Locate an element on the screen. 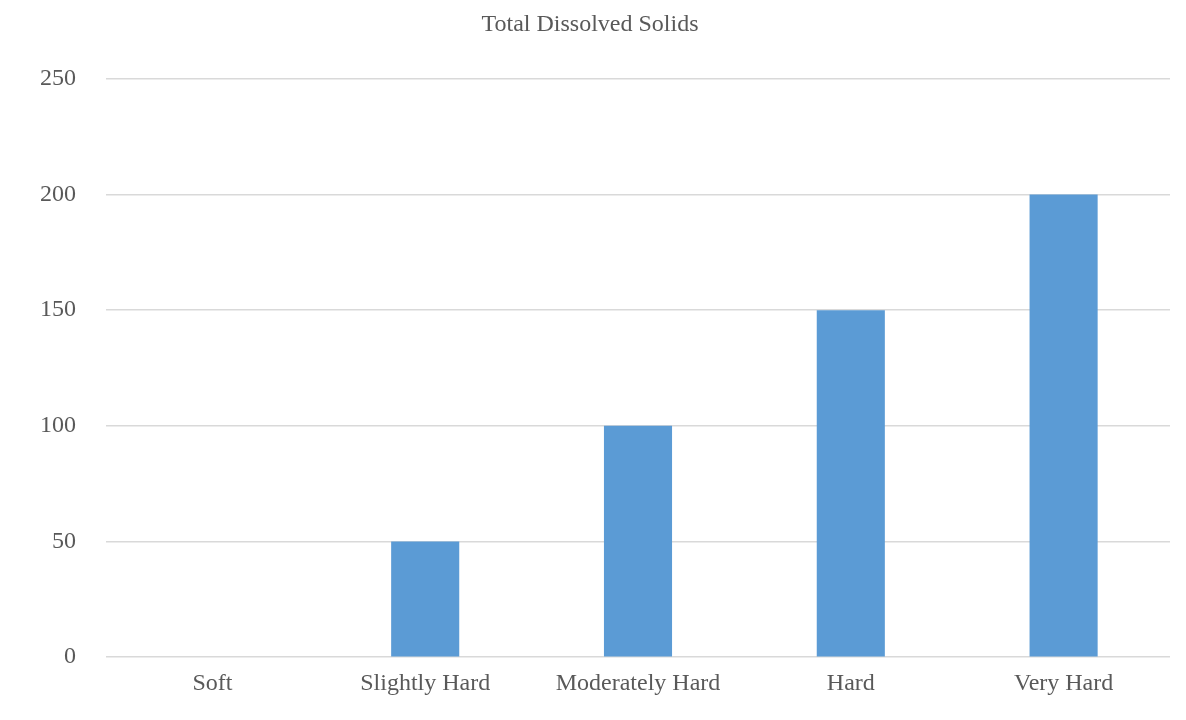  y-tick-label: 250 is located at coordinates (58, 77).